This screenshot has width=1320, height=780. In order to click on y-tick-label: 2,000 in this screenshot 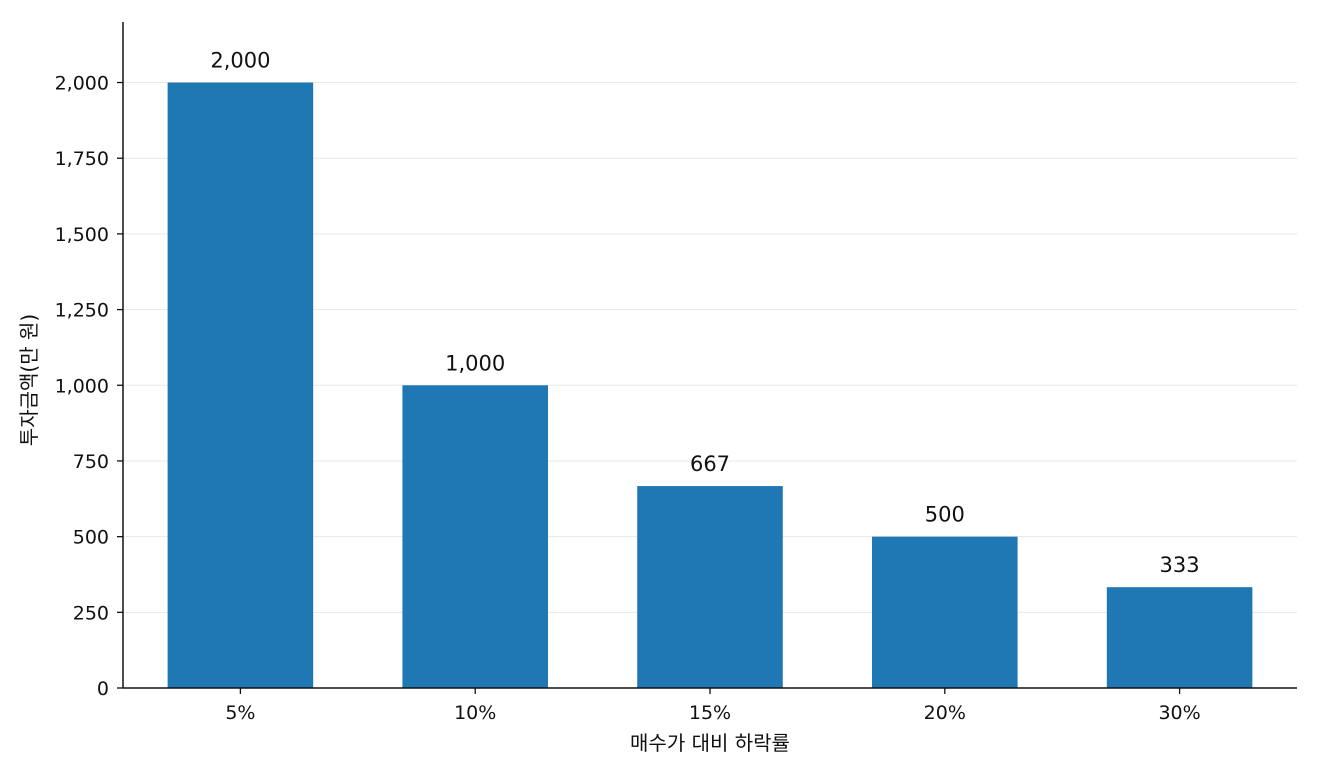, I will do `click(82, 84)`.